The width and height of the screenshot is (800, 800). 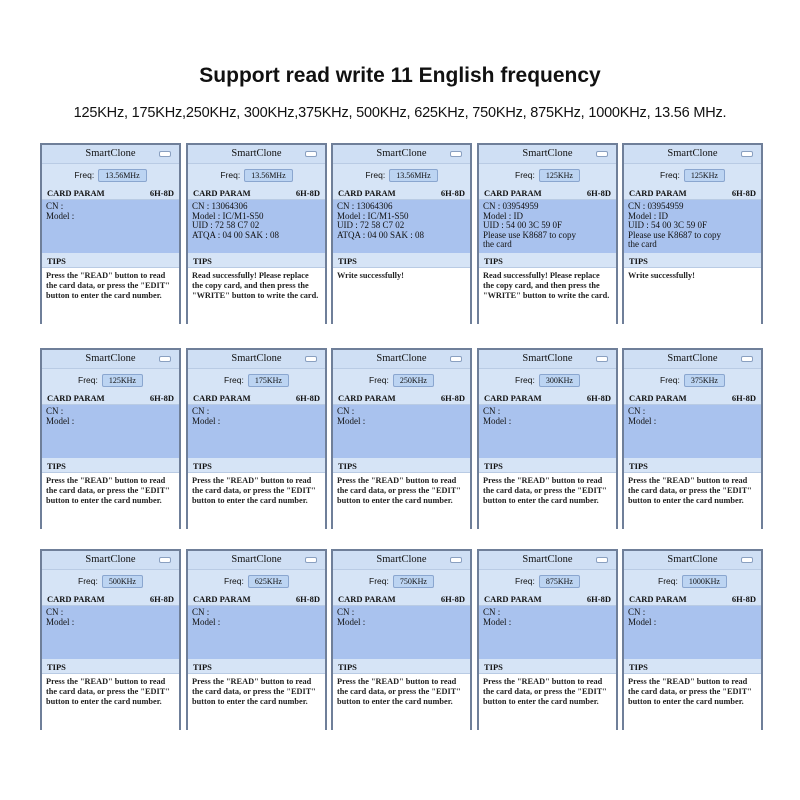 I want to click on freq-row: Freq: 750KHz, so click(x=401, y=581).